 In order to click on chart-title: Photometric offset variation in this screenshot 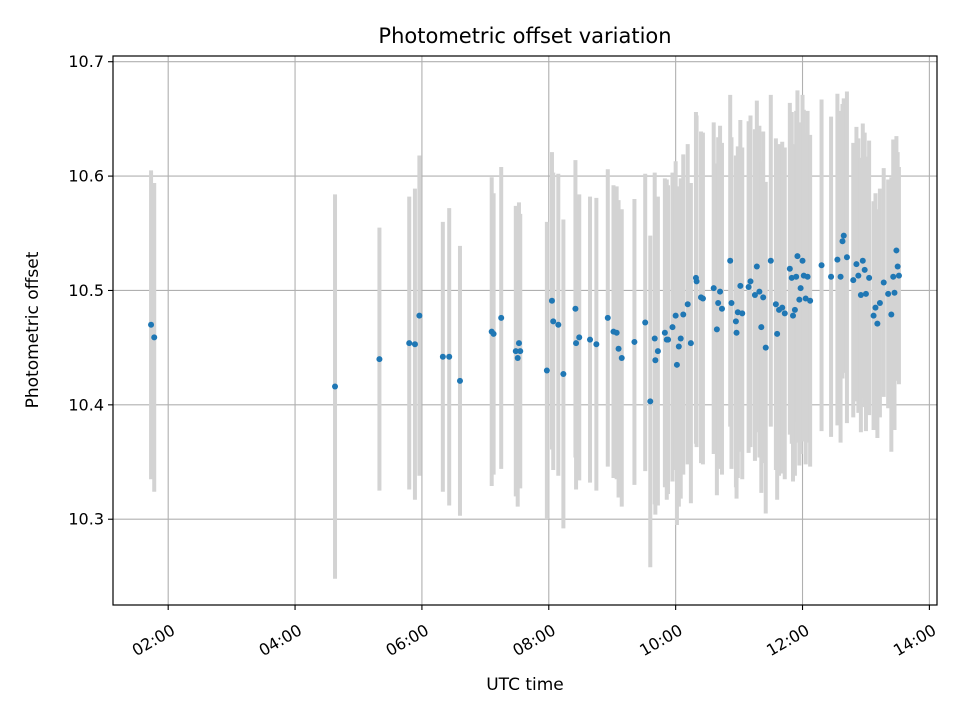, I will do `click(524, 36)`.